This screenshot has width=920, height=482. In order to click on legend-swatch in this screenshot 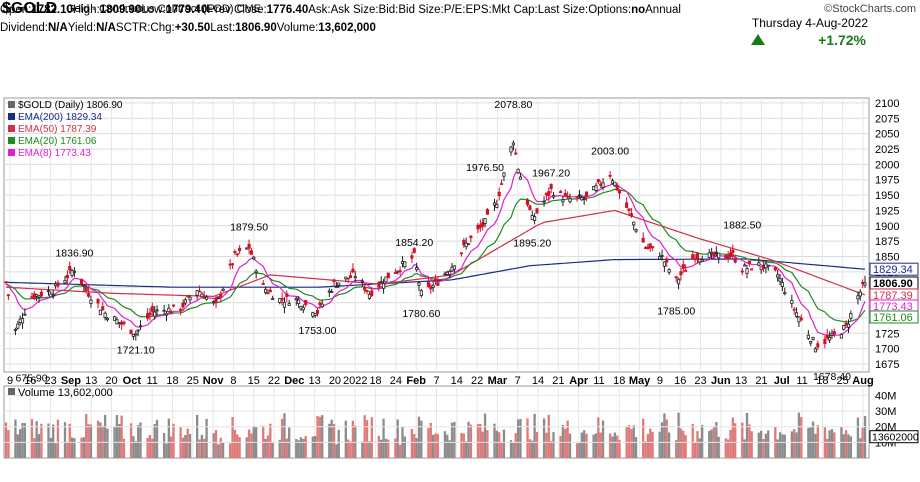, I will do `click(11, 391)`.